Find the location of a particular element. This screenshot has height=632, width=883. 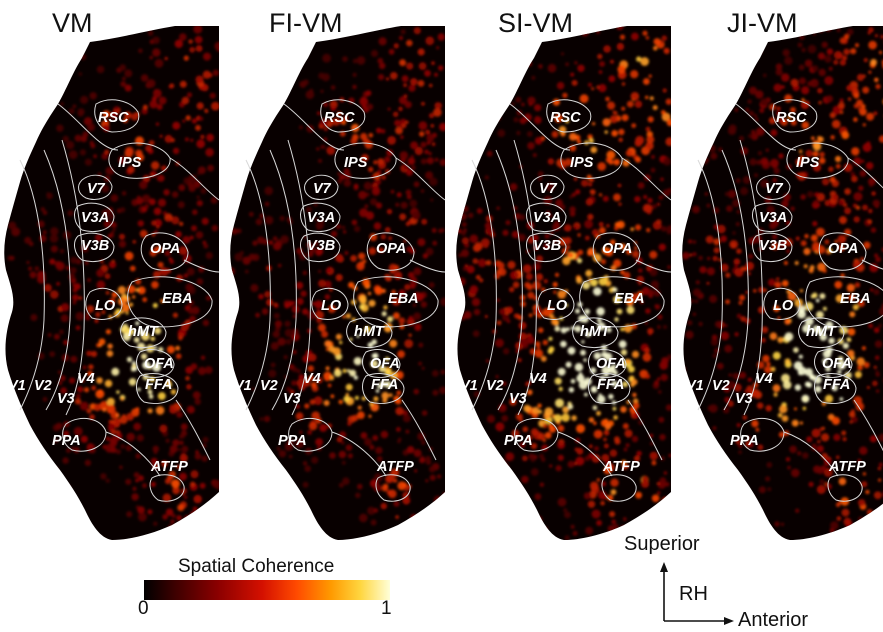

superior-label: Superior is located at coordinates (662, 544).